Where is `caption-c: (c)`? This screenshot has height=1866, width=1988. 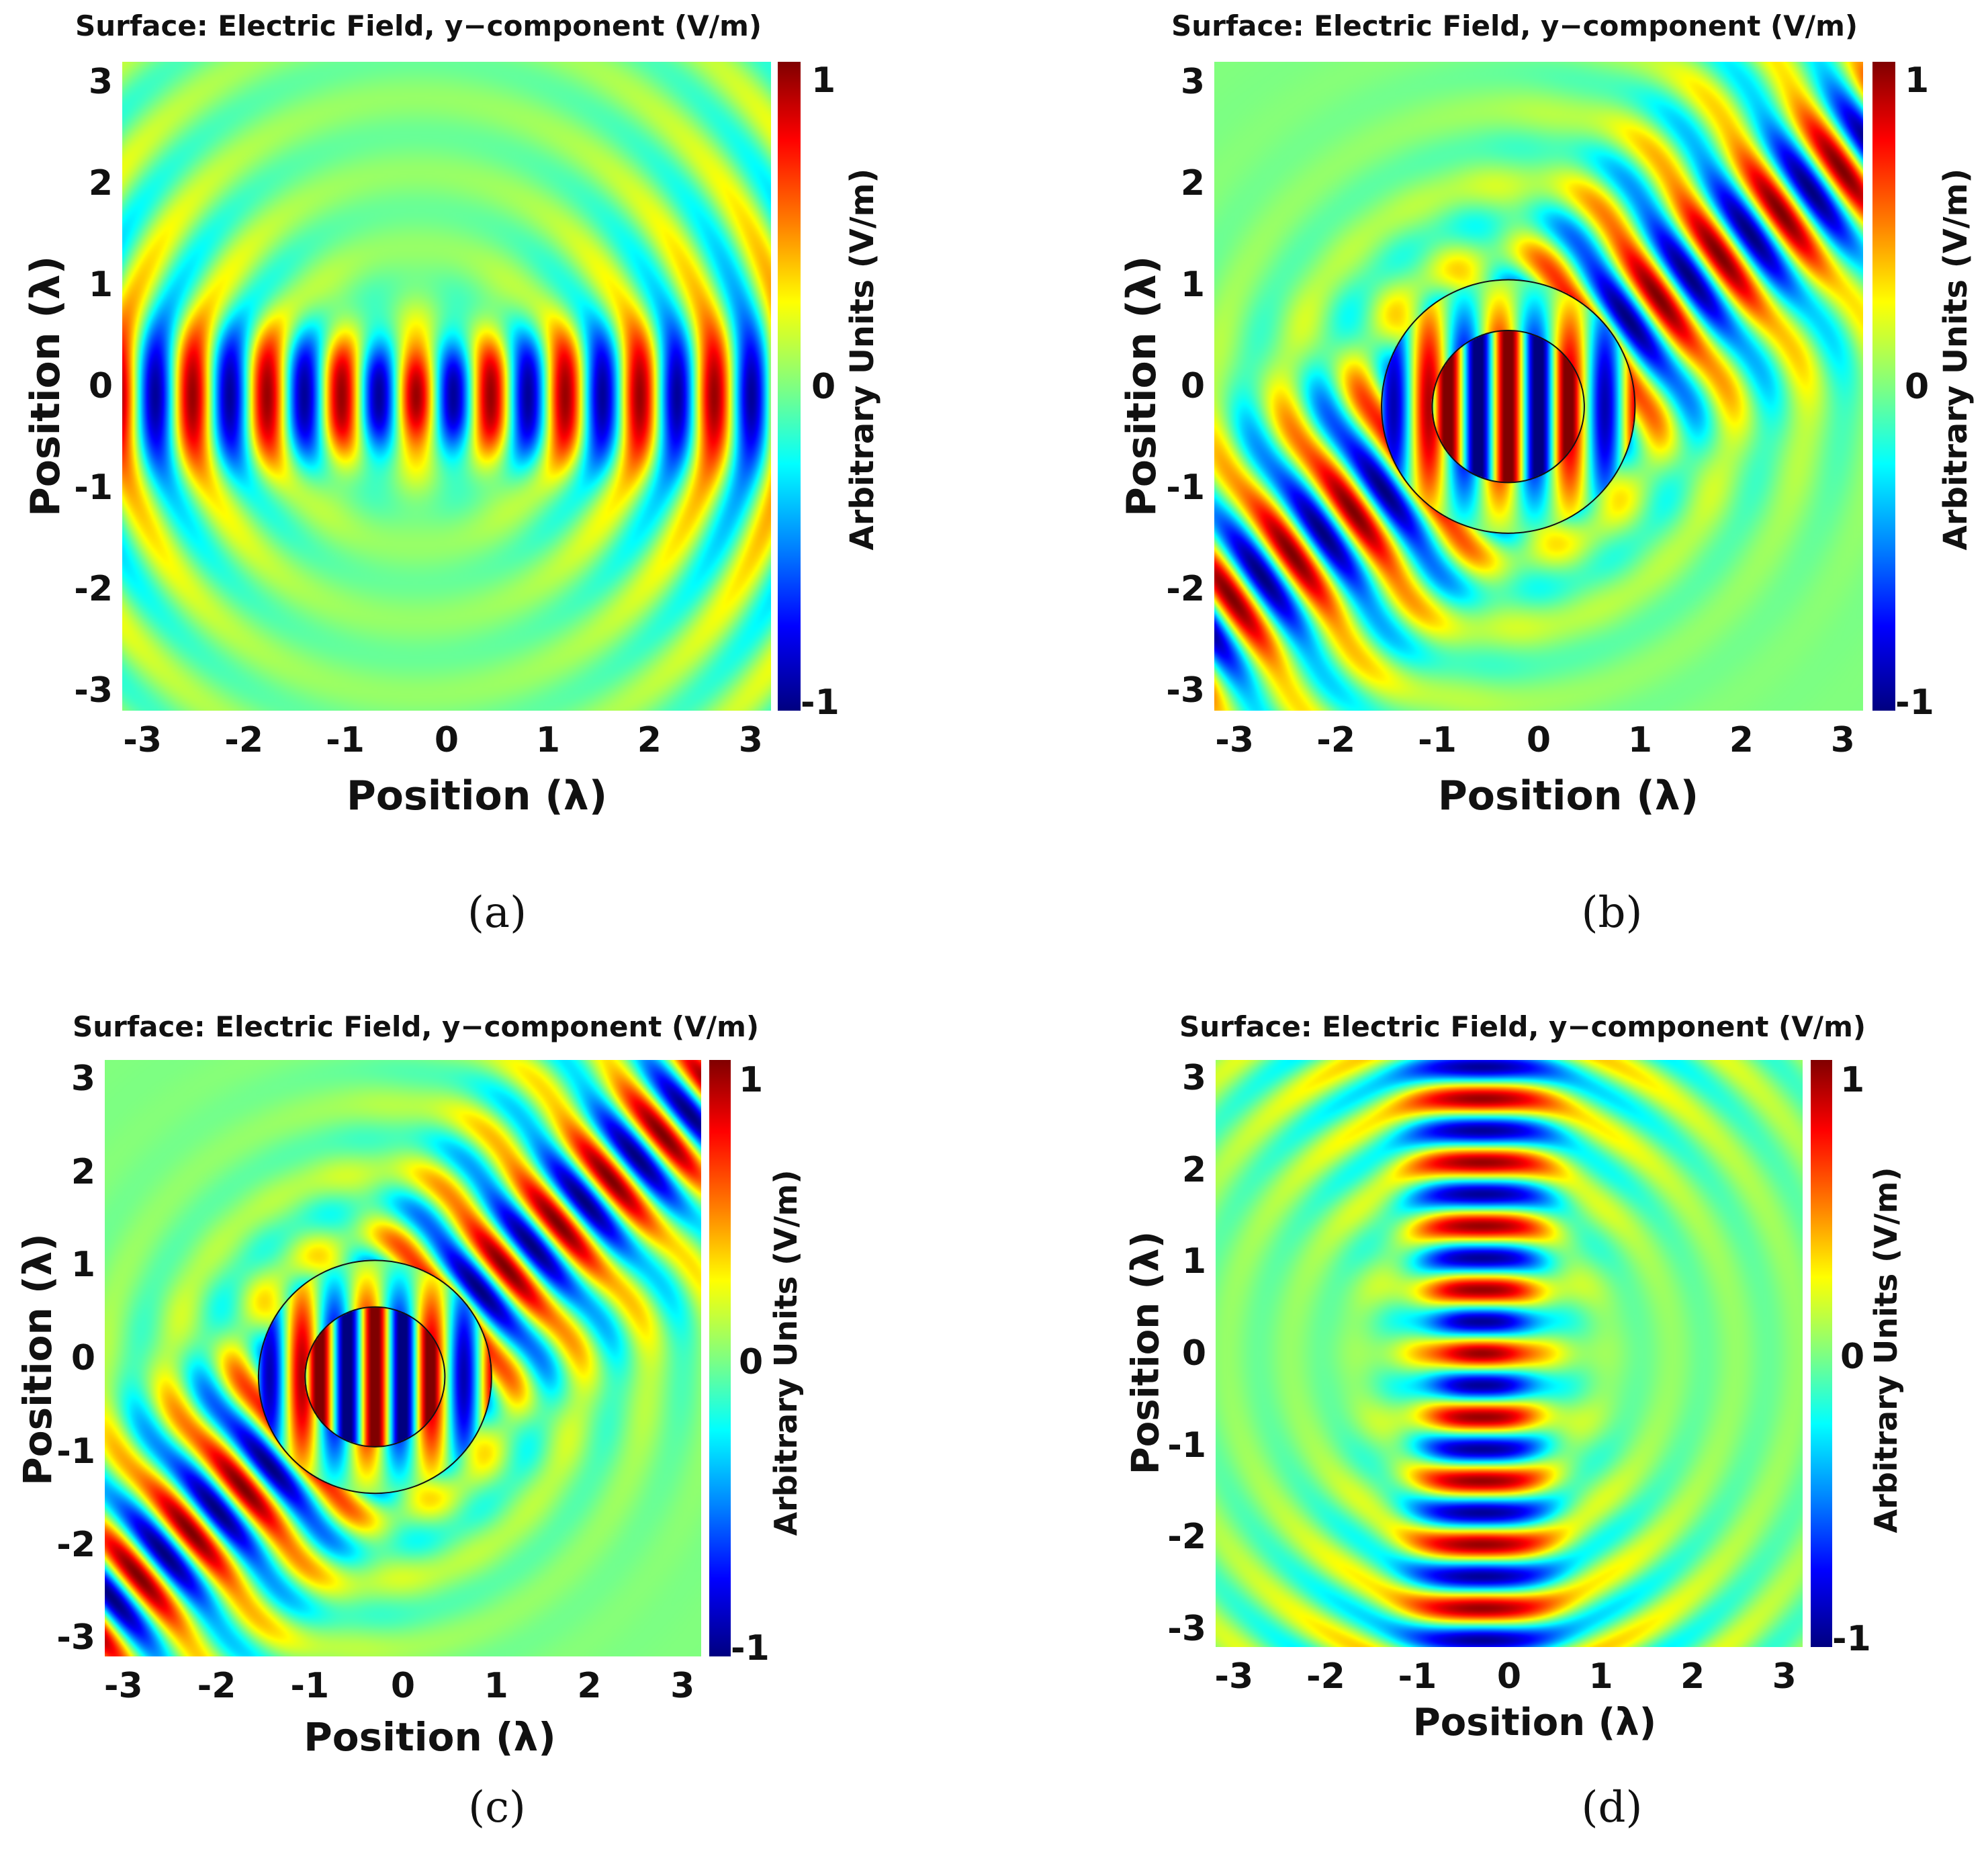
caption-c: (c) is located at coordinates (497, 1807).